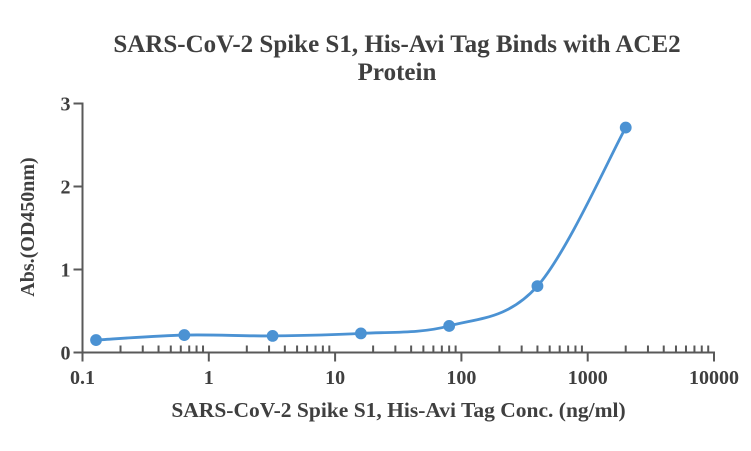 Image resolution: width=751 pixels, height=451 pixels. I want to click on y-tick-label: 3, so click(66, 105).